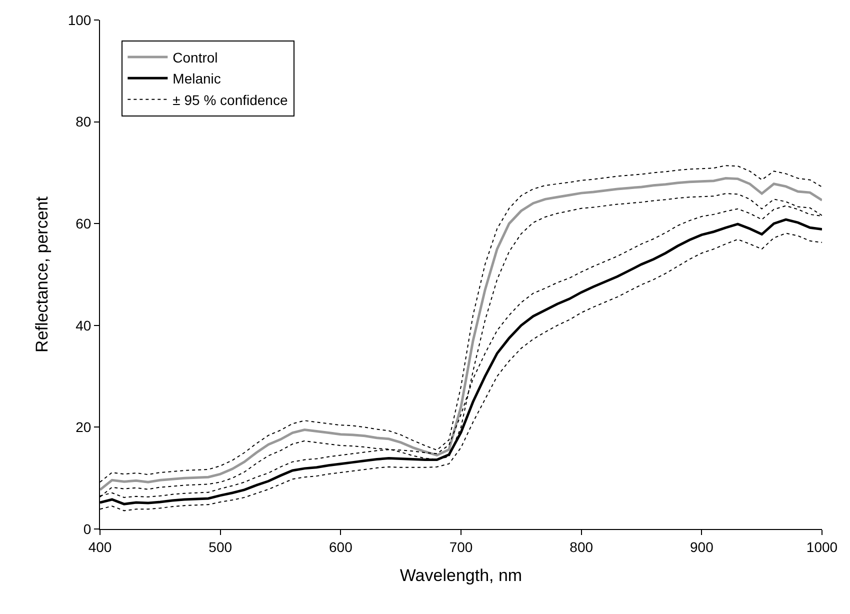 This screenshot has width=850, height=614. I want to click on x-tick-label: 600, so click(340, 546).